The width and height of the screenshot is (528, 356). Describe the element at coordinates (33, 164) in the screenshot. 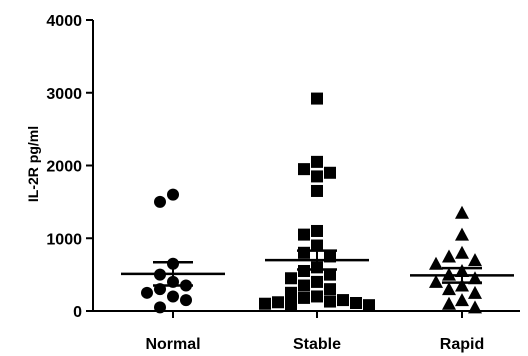

I see `y-axis-title: IL-2R pg/ml` at that location.